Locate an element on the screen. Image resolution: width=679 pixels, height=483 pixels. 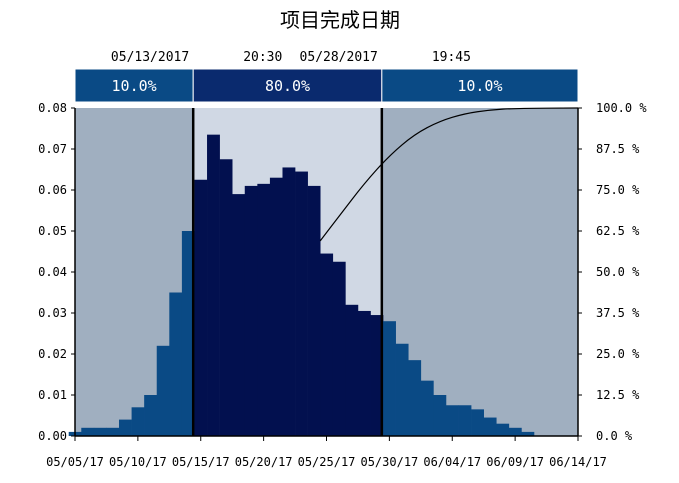
y-left-tick-label: 0.05 is located at coordinates (52, 231).